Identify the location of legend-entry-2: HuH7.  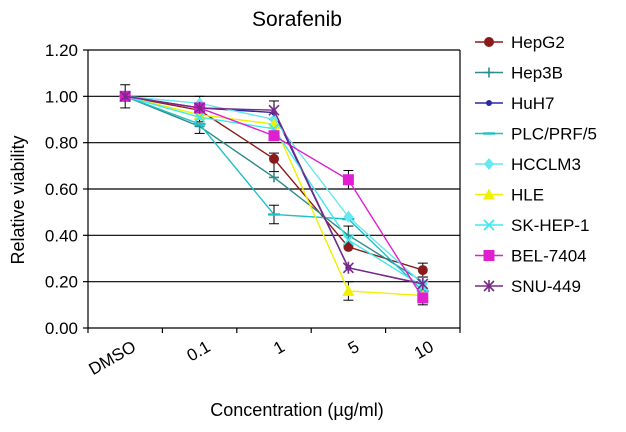
(514, 103).